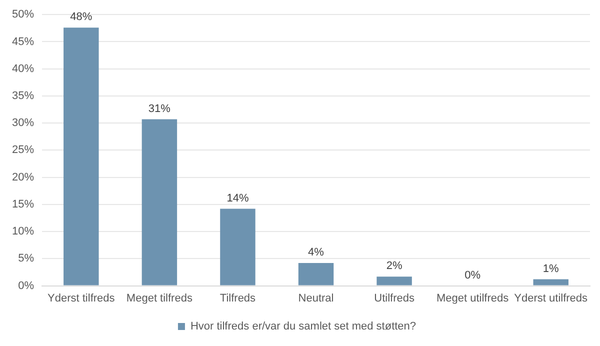 The height and width of the screenshot is (346, 600). Describe the element at coordinates (551, 268) in the screenshot. I see `data-label: 1%` at that location.